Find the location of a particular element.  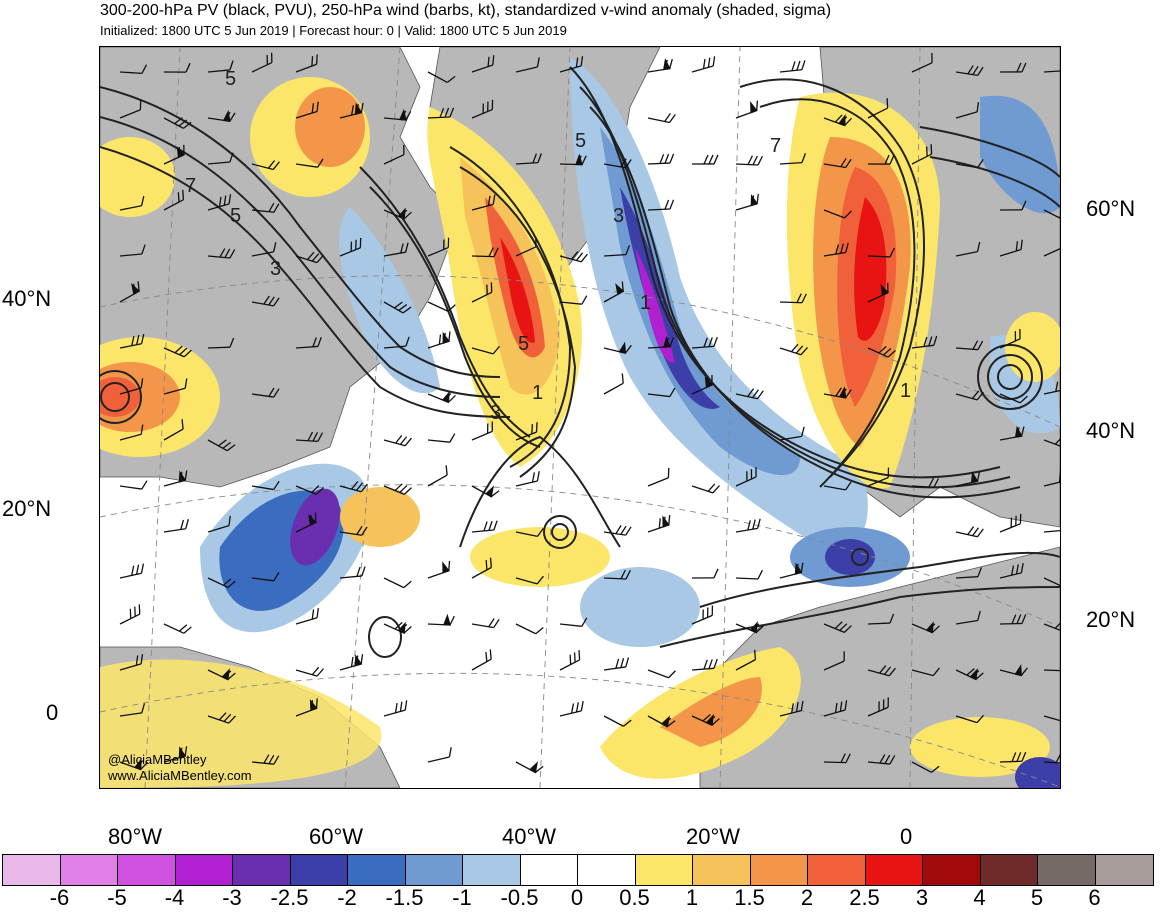

colorbar is located at coordinates (578, 870).